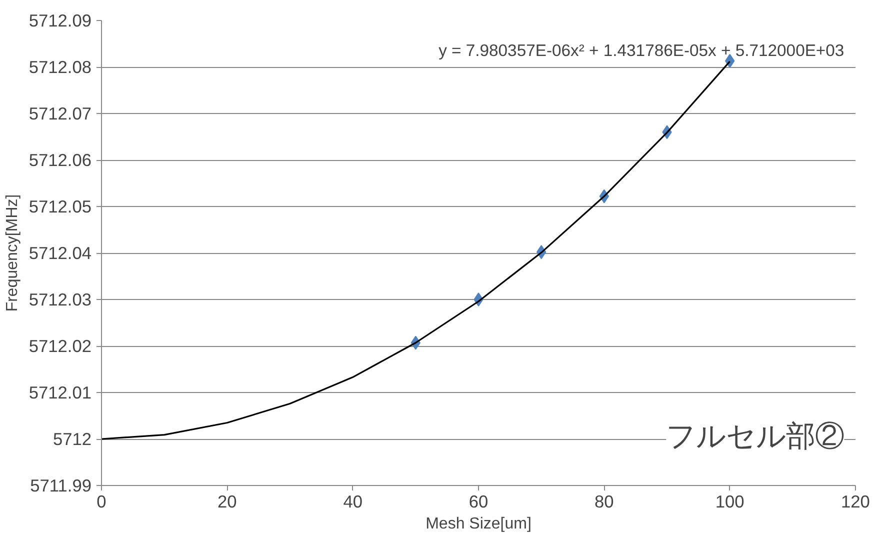 The image size is (879, 535). What do you see at coordinates (60, 206) in the screenshot?
I see `y-tick-label: 5712.05` at bounding box center [60, 206].